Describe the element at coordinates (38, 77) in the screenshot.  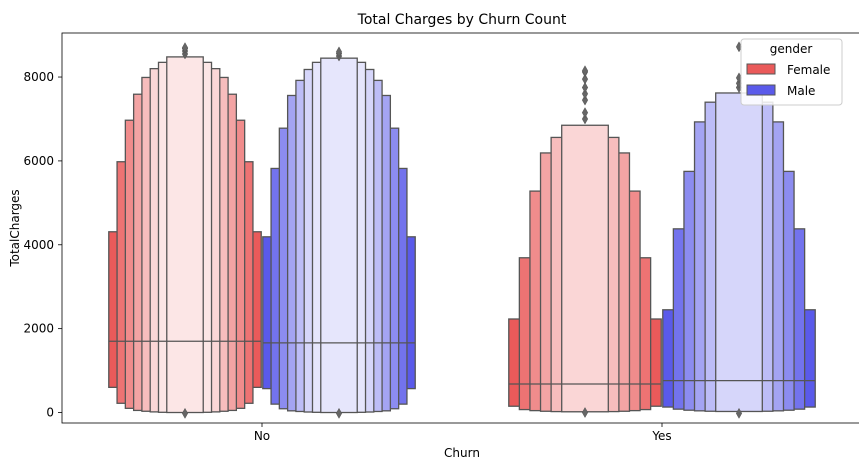
I see `y-tick-label: 8000` at that location.